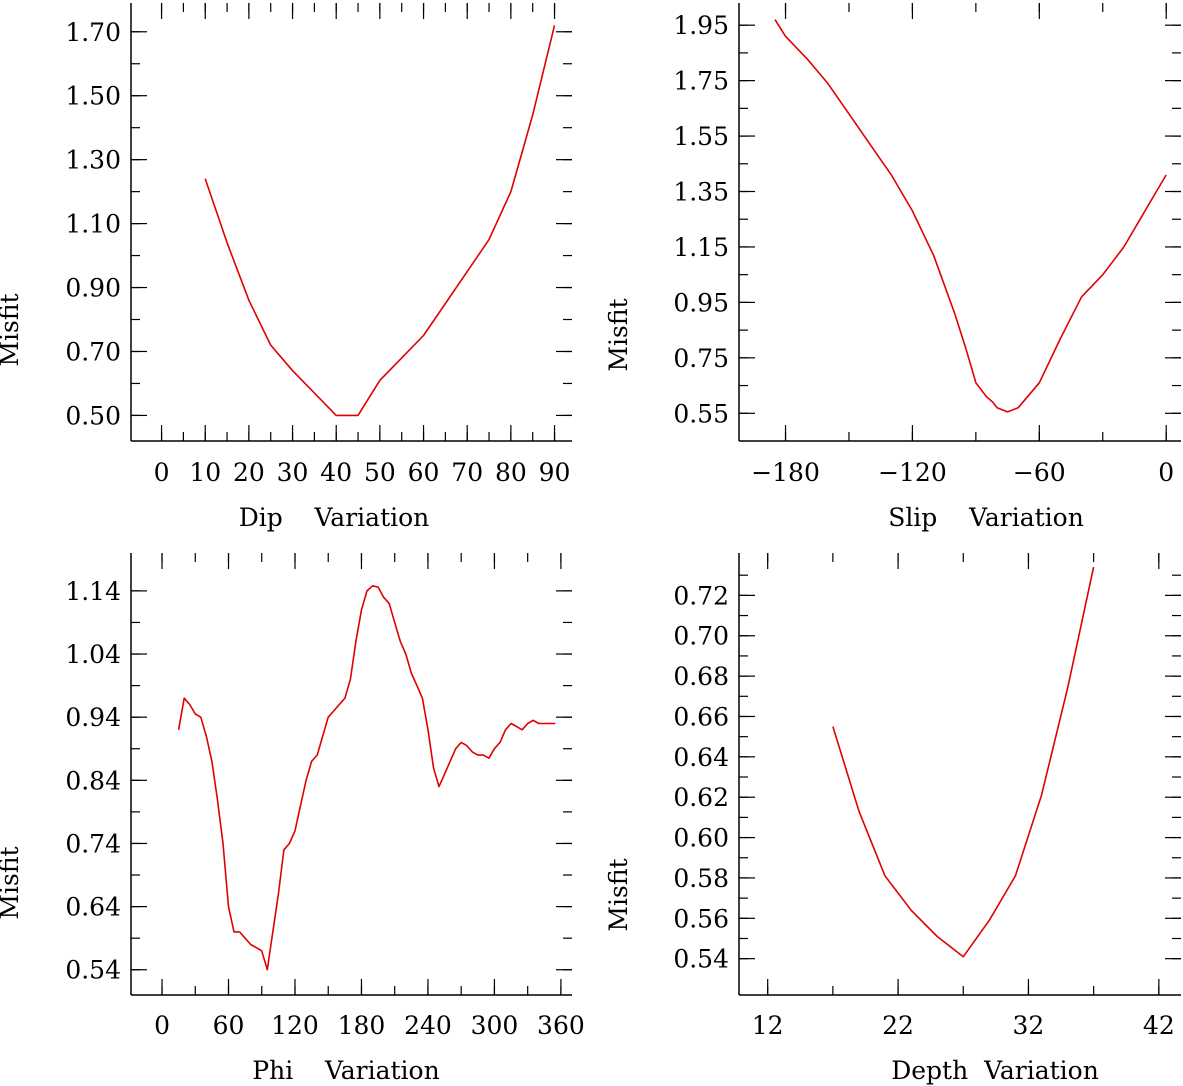 The image size is (1183, 1086). Describe the element at coordinates (467, 472) in the screenshot. I see `x-tick-label: 70` at that location.